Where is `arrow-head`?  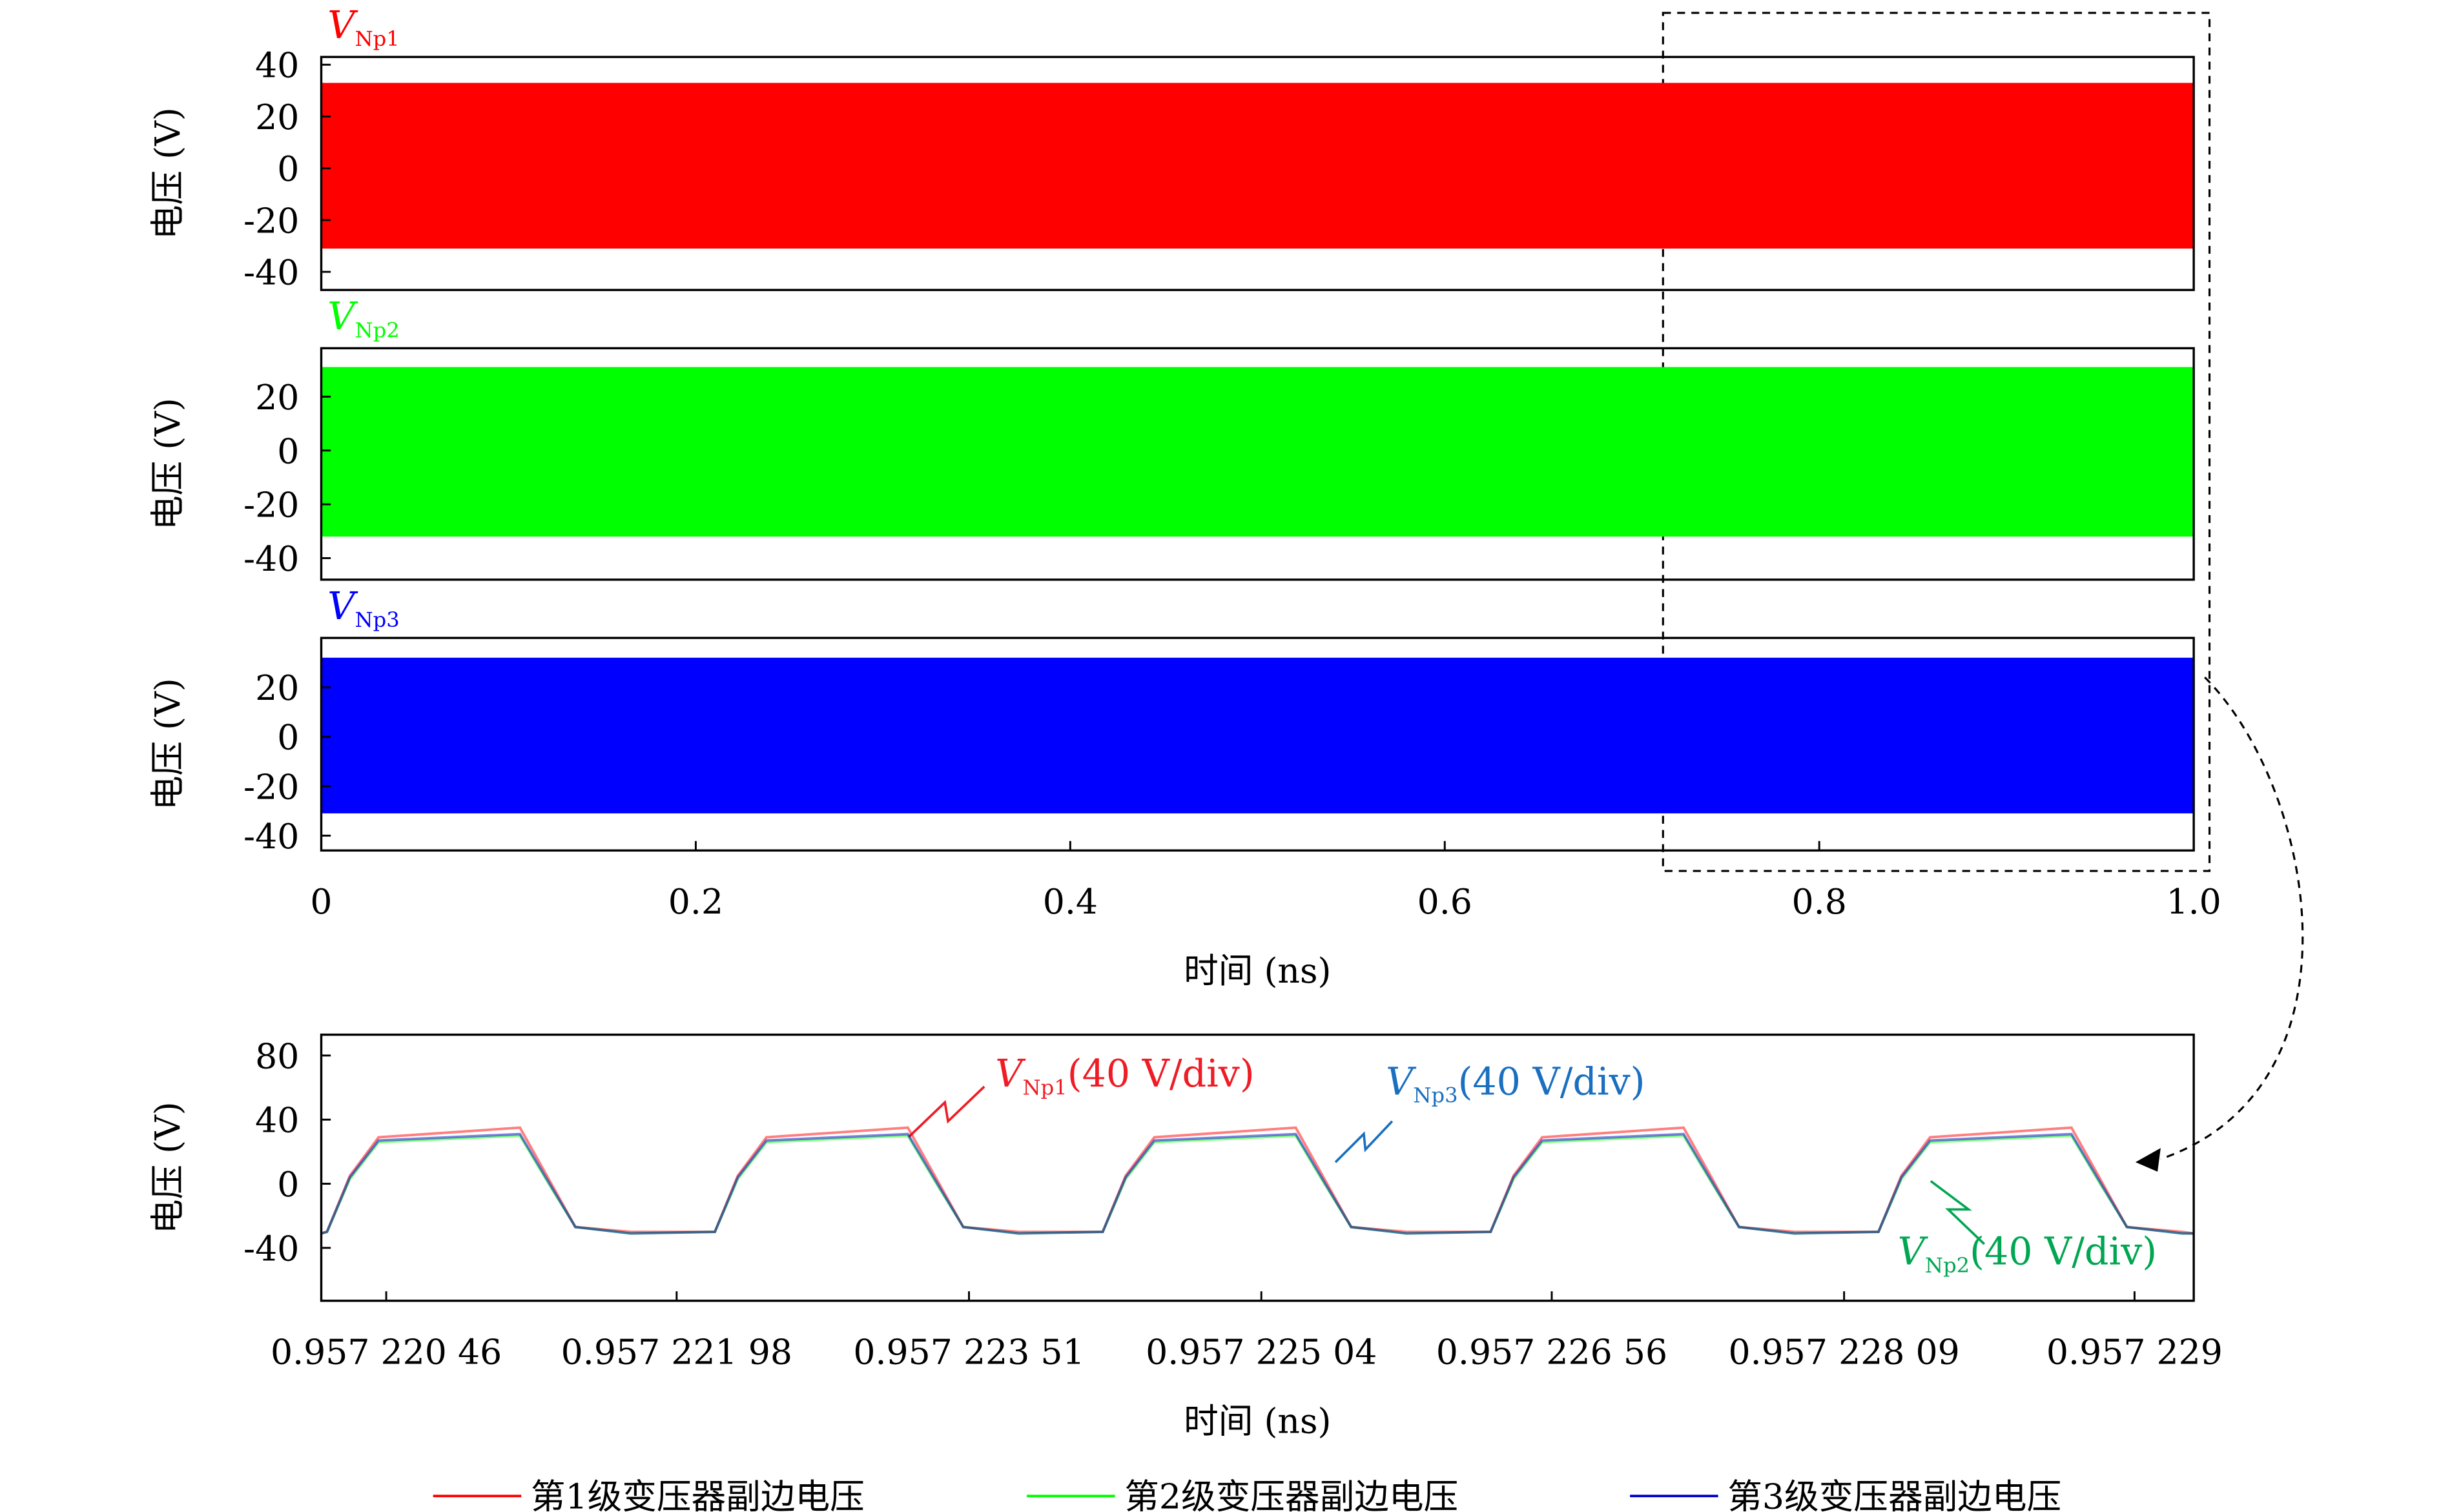 arrow-head is located at coordinates (2148, 1160).